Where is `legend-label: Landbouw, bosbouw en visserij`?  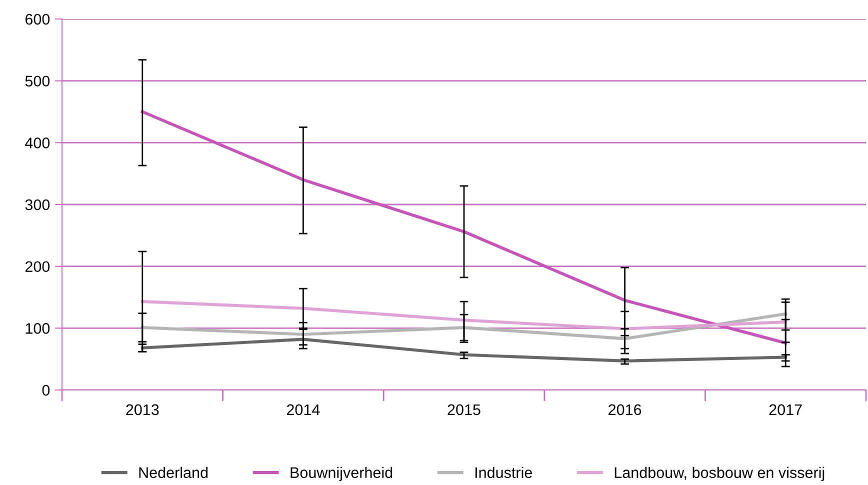 legend-label: Landbouw, bosbouw en visserij is located at coordinates (719, 474).